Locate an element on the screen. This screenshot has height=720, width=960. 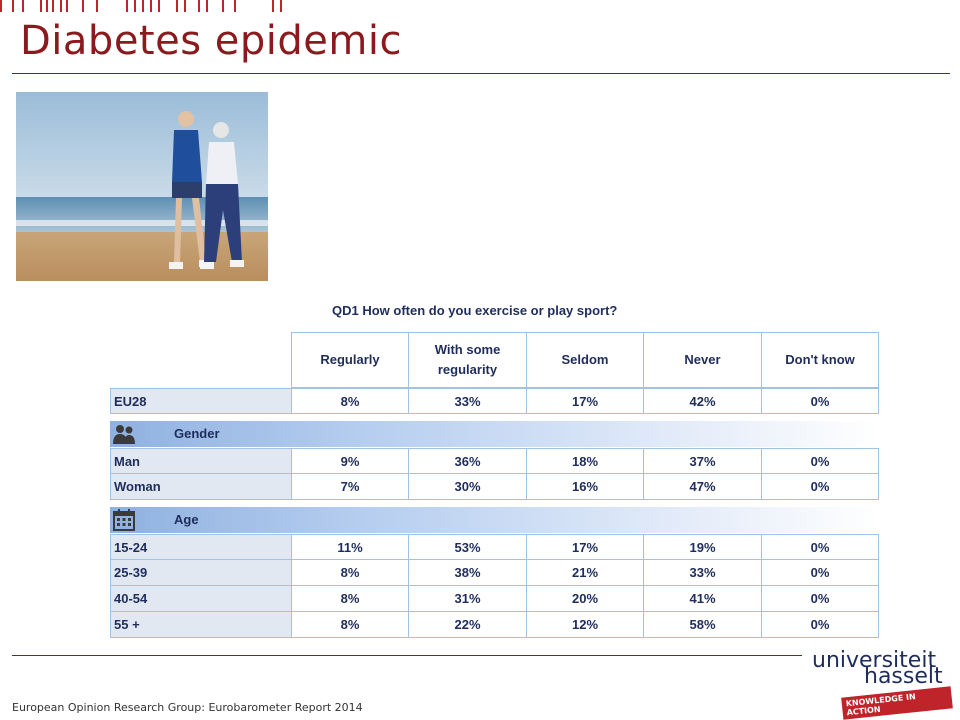
table-row: 55 + 8% 22% 12% 58% 0% is located at coordinates (494, 625).